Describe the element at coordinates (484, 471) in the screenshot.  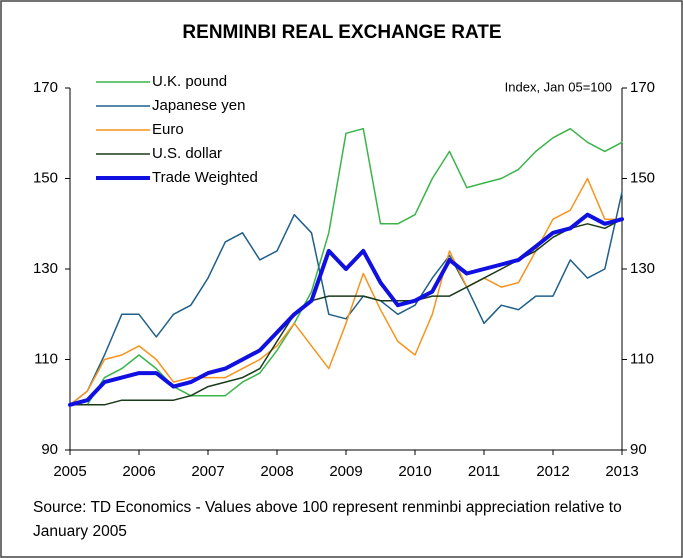
I see `x-tick-label: 2011` at that location.